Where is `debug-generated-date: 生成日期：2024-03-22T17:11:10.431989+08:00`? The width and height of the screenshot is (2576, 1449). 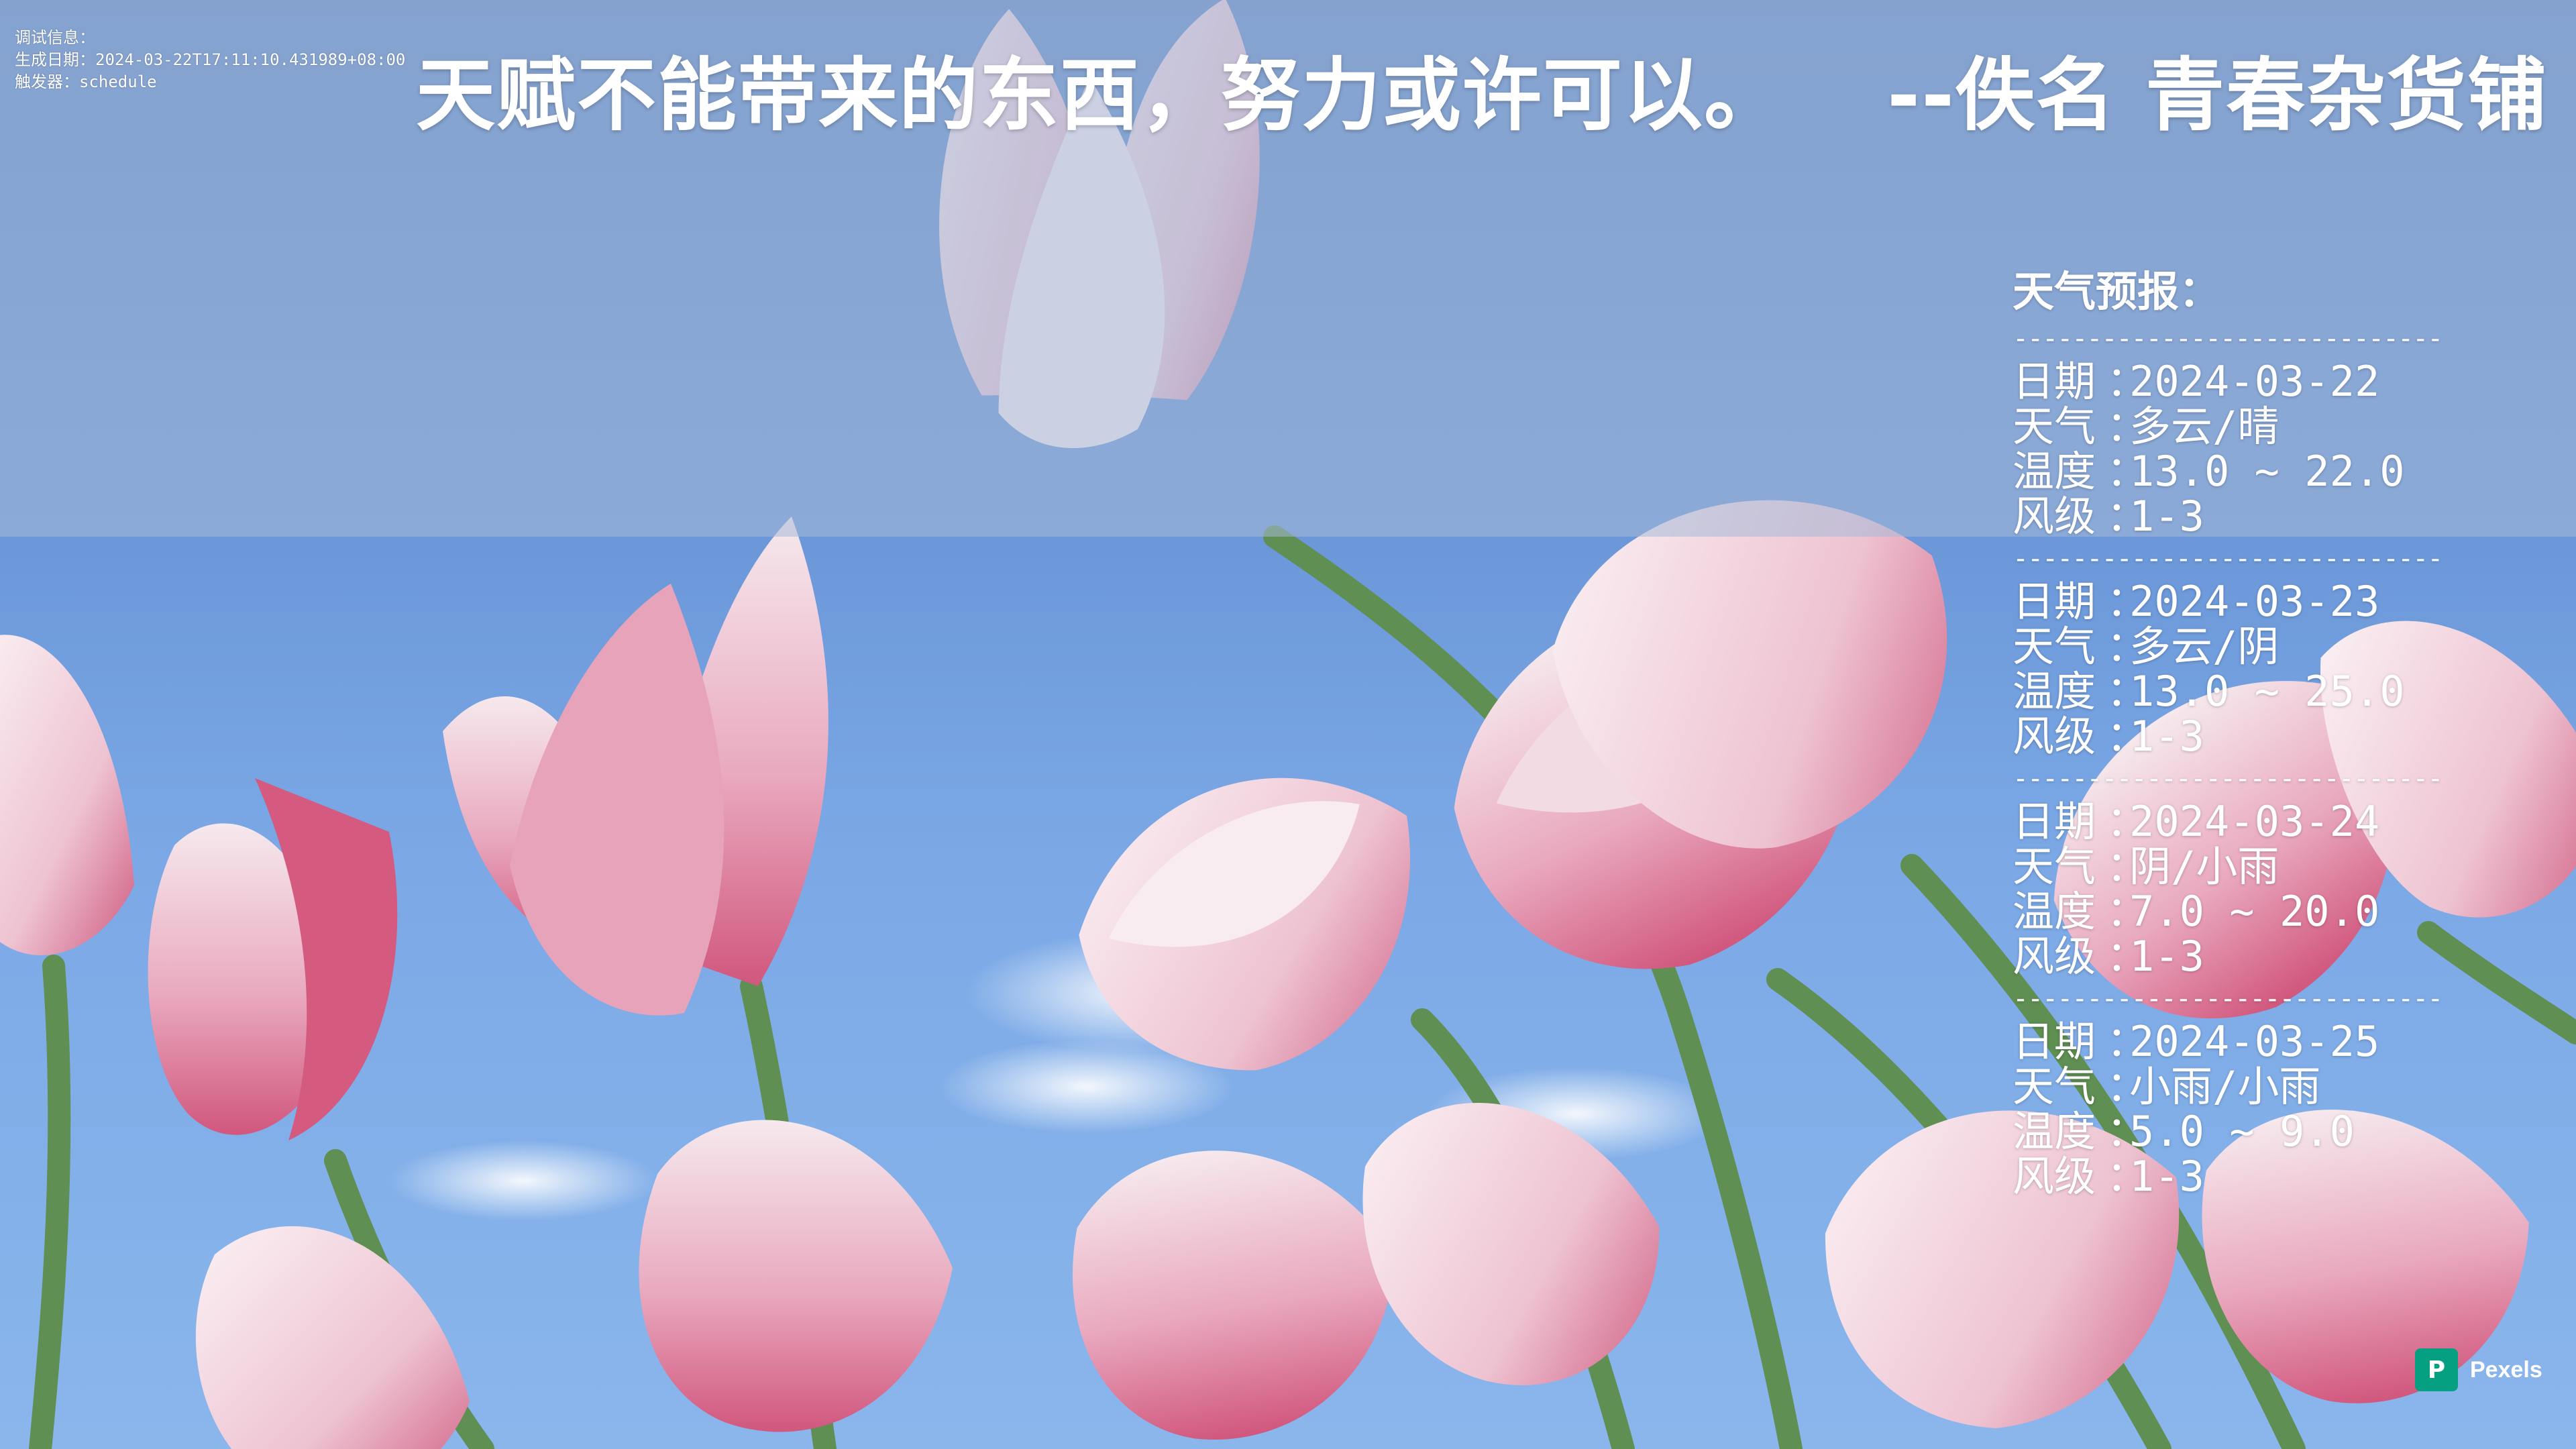 debug-generated-date: 生成日期：2024-03-22T17:11:10.431989+08:00 is located at coordinates (210, 59).